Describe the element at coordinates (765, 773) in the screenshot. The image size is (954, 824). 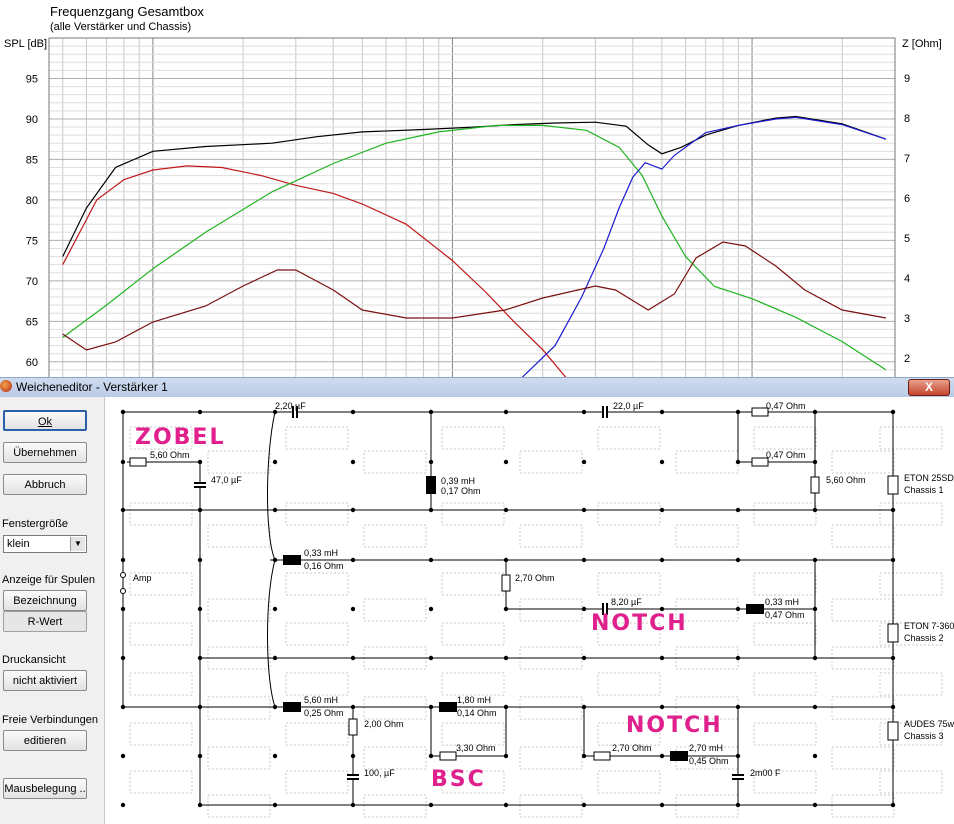
I see `cap-label: 2m00 F` at that location.